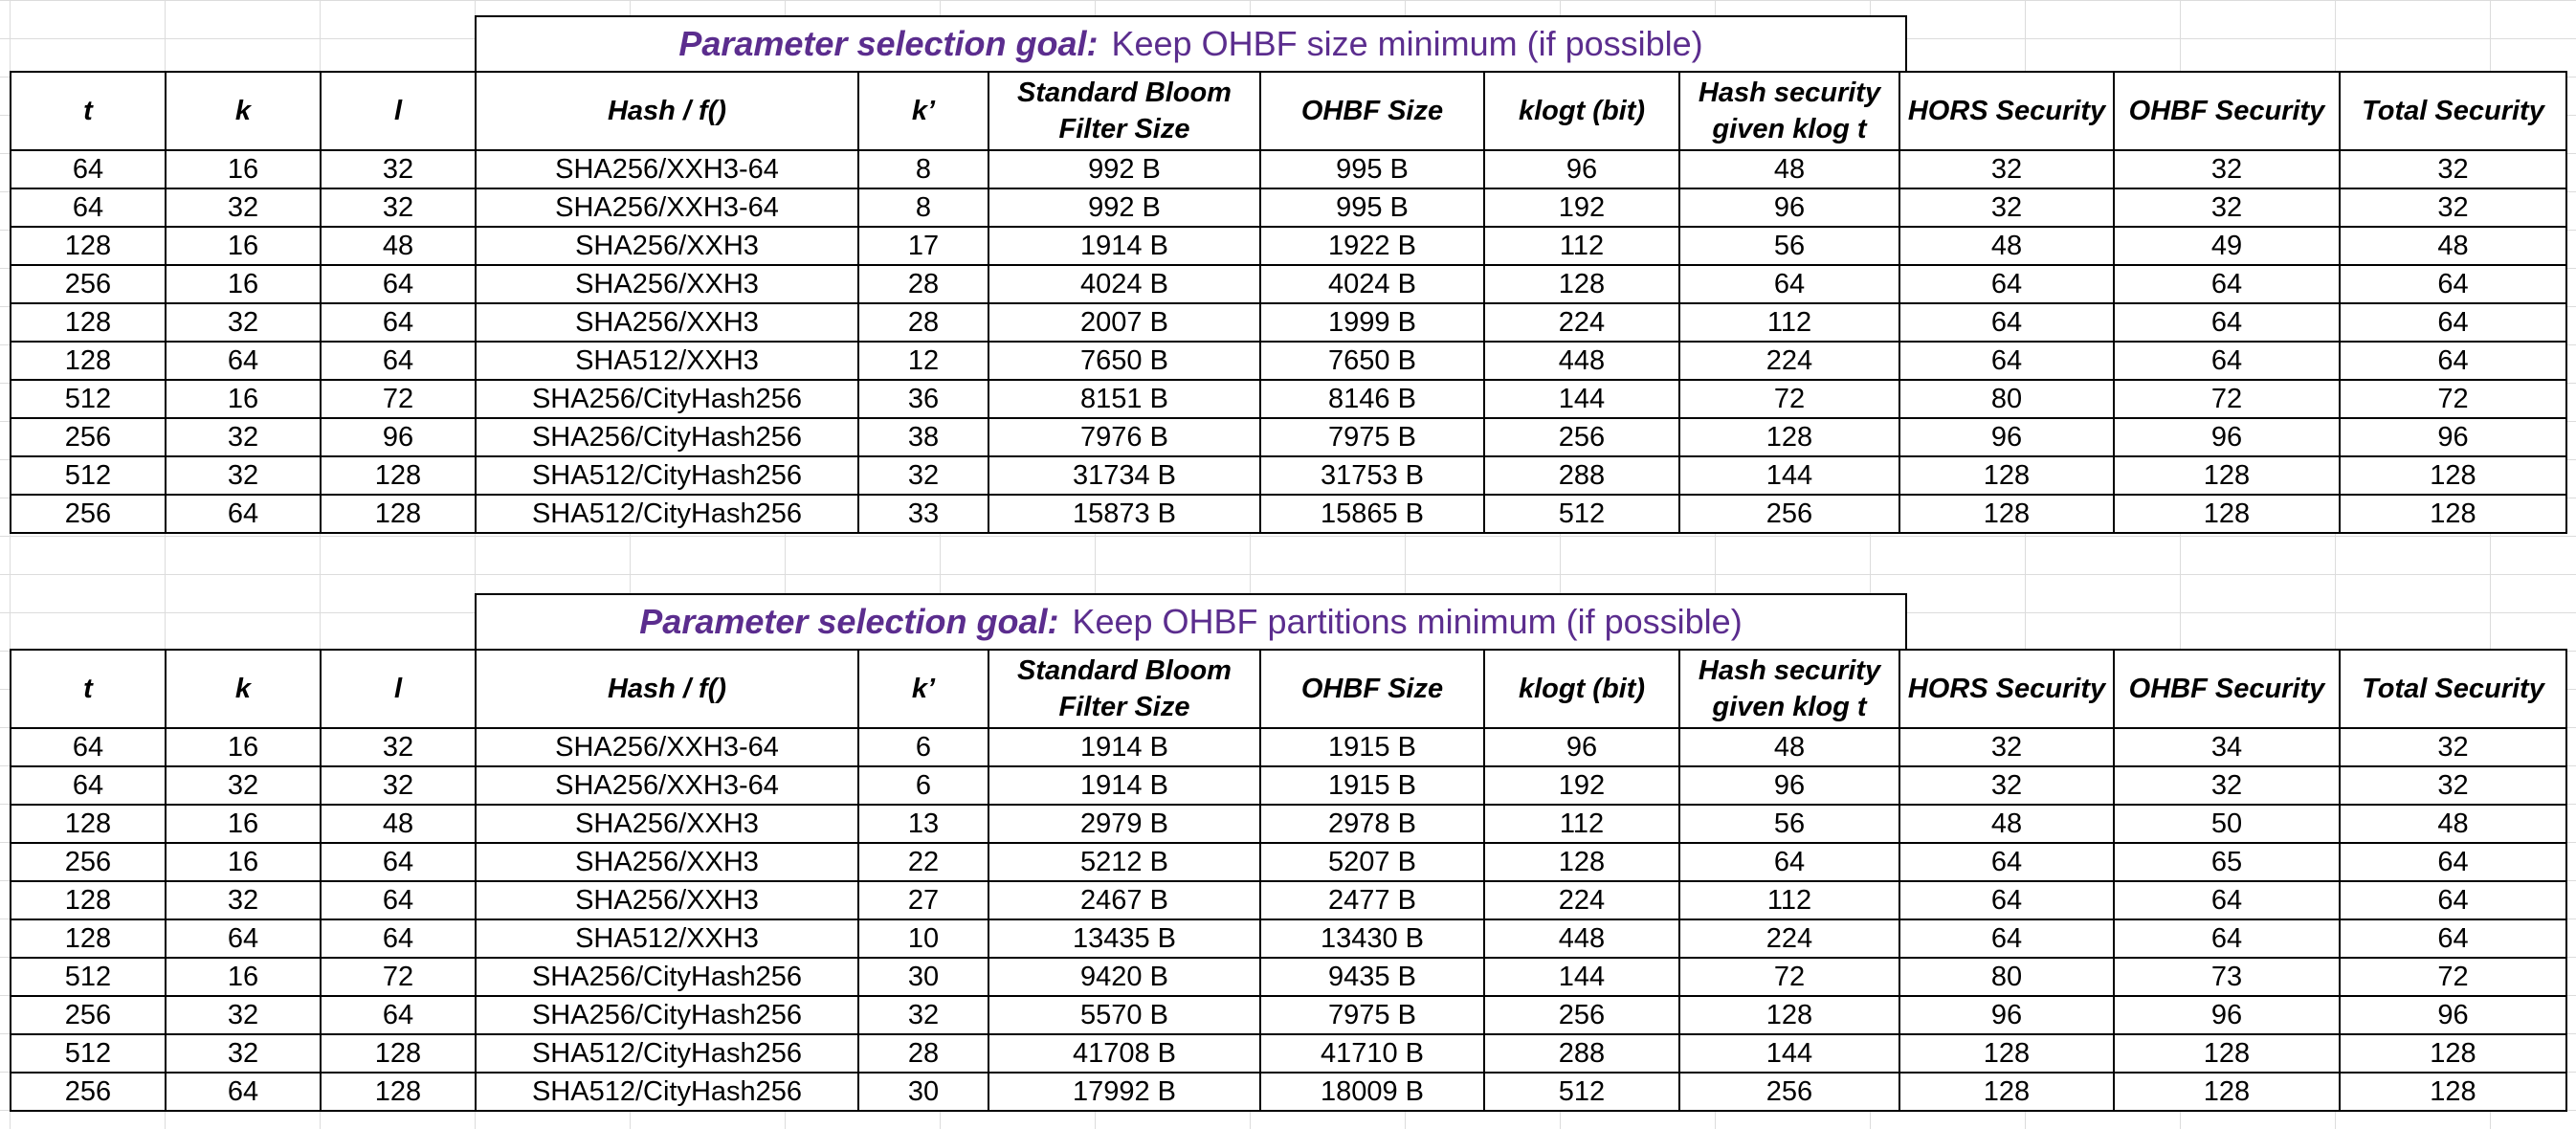 The image size is (2576, 1129). Describe the element at coordinates (1124, 284) in the screenshot. I see `table-cell: 4024 B` at that location.